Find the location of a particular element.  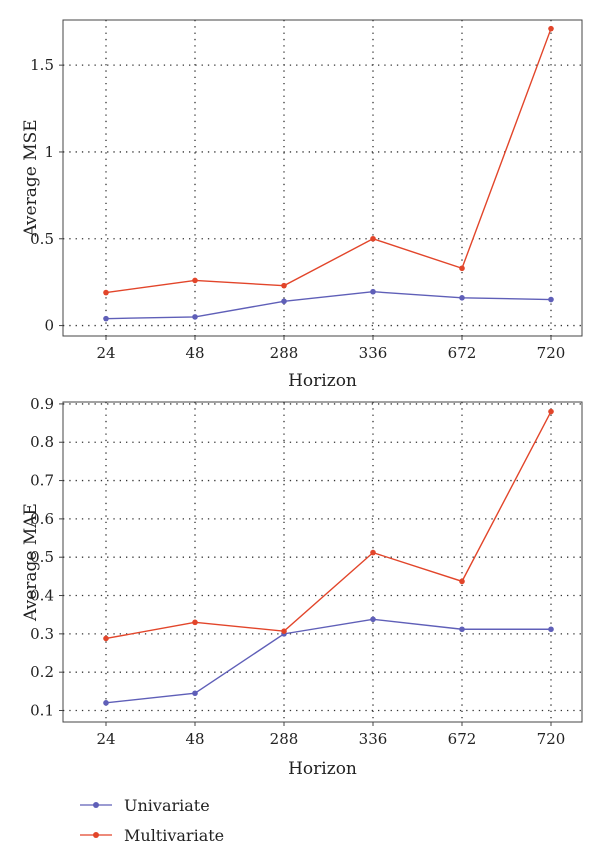

mae-y-axis-title: Average MAE is located at coordinates (31, 562).